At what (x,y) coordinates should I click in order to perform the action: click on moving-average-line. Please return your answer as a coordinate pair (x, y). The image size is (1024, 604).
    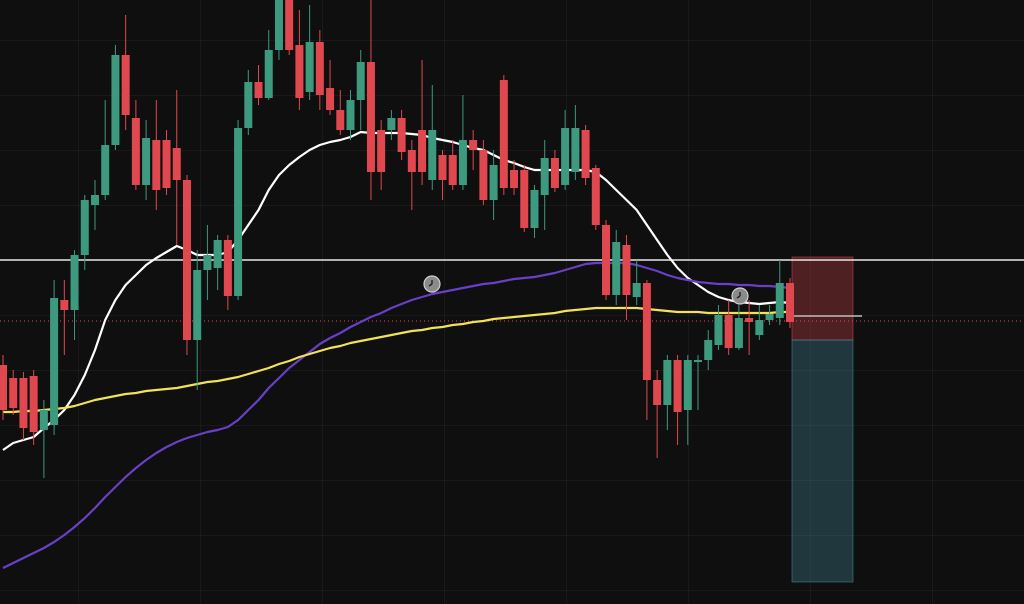
    Looking at the image, I should click on (396, 360).